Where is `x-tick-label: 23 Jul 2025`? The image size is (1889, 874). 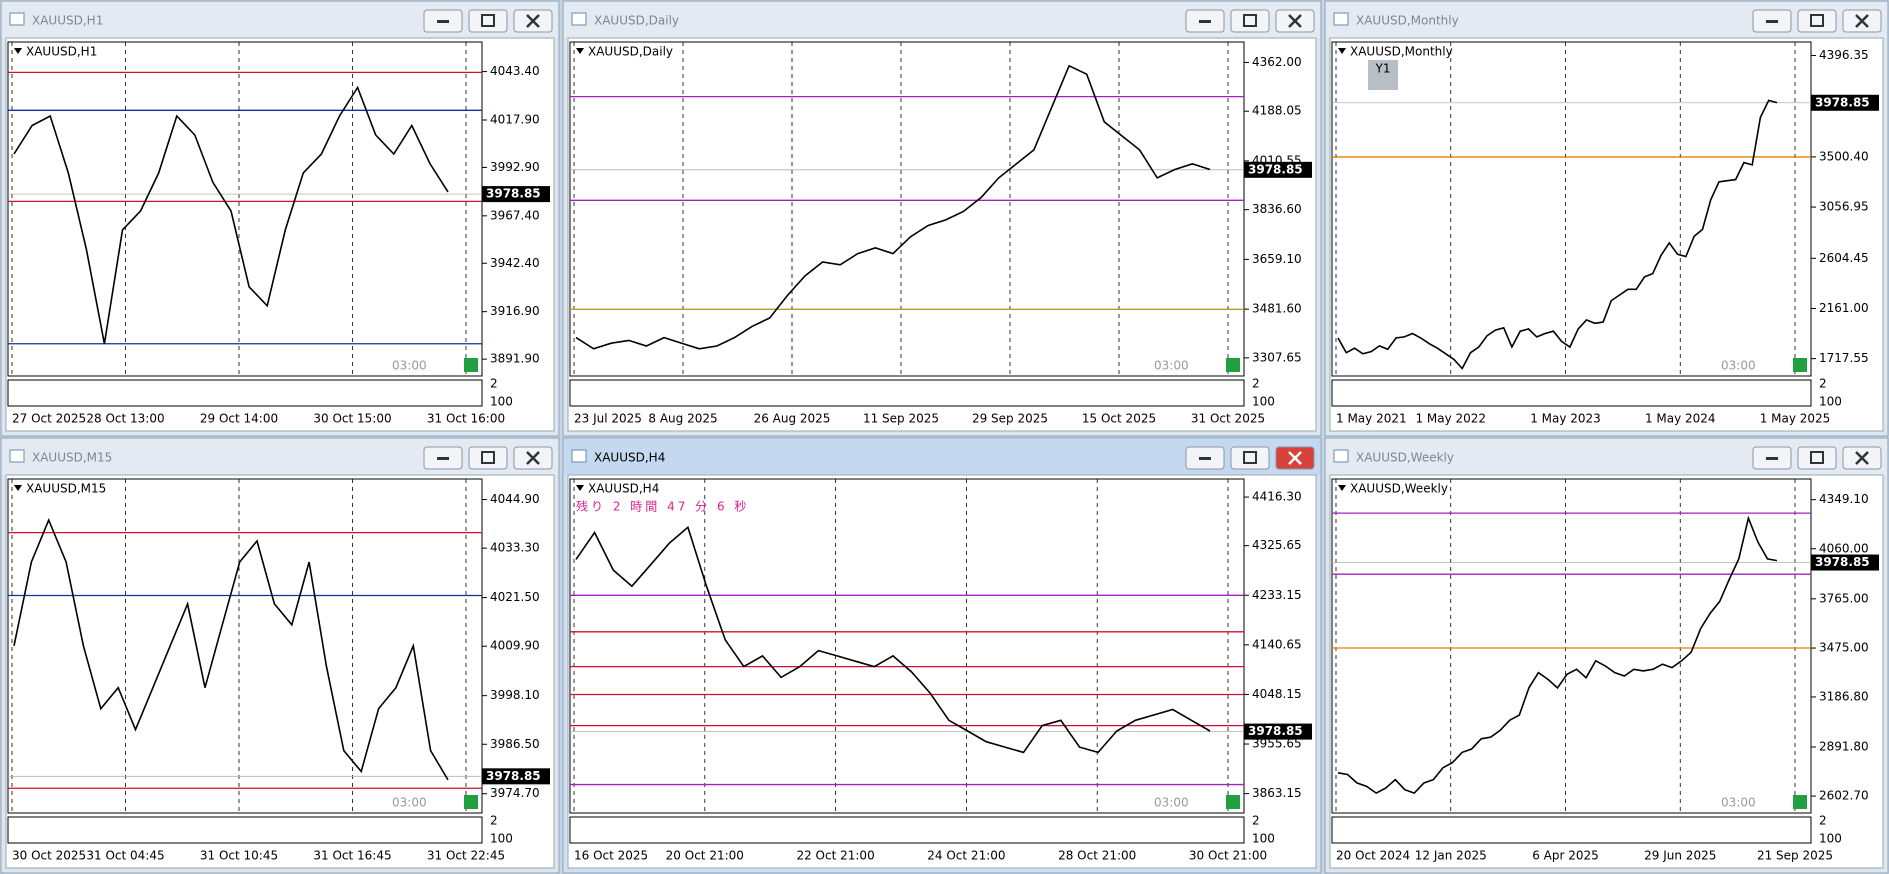 x-tick-label: 23 Jul 2025 is located at coordinates (608, 419).